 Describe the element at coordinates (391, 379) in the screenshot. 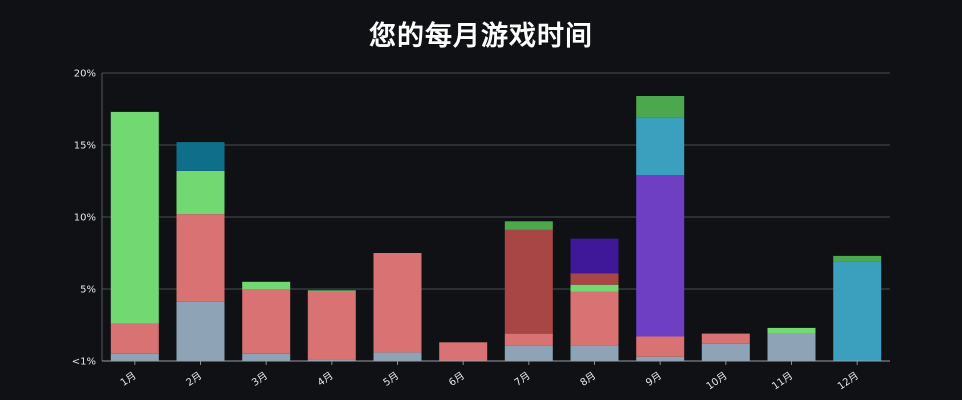

I see `x-tick-label: 5月` at that location.